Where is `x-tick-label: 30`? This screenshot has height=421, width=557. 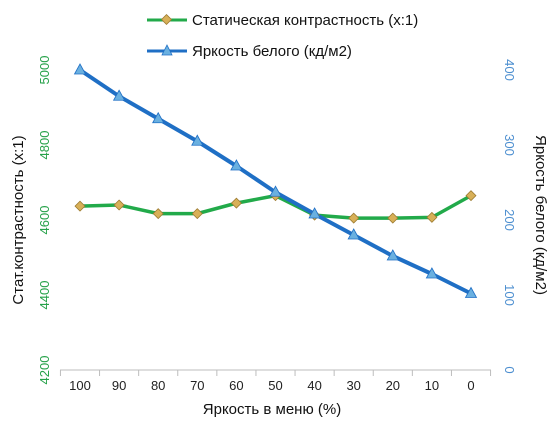
x-tick-label: 30 is located at coordinates (353, 385).